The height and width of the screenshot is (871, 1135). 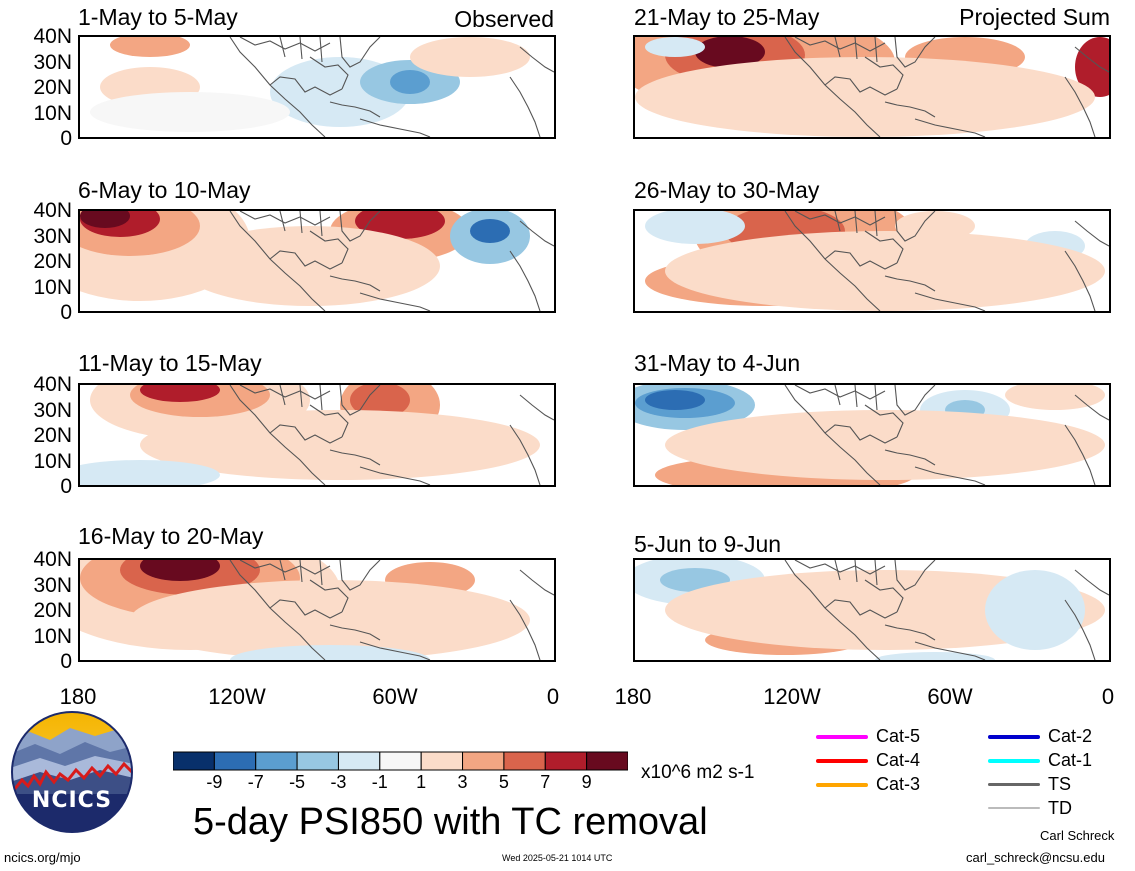 What do you see at coordinates (698, 772) in the screenshot?
I see `colorbar-units: x10^6 m2 s-1` at bounding box center [698, 772].